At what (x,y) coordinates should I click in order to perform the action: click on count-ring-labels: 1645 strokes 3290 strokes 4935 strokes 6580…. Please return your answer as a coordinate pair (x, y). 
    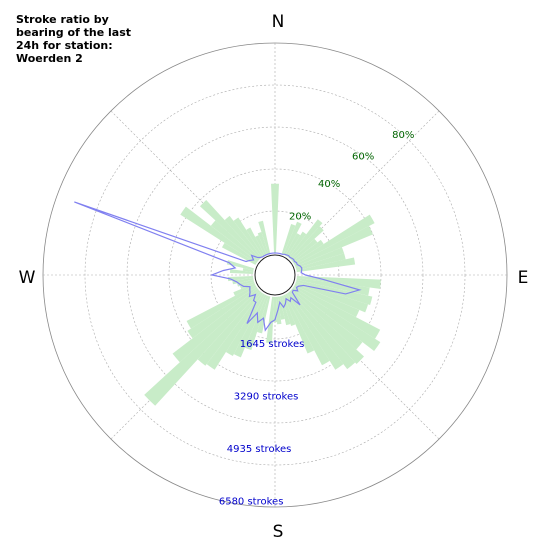
    Looking at the image, I should click on (261, 423).